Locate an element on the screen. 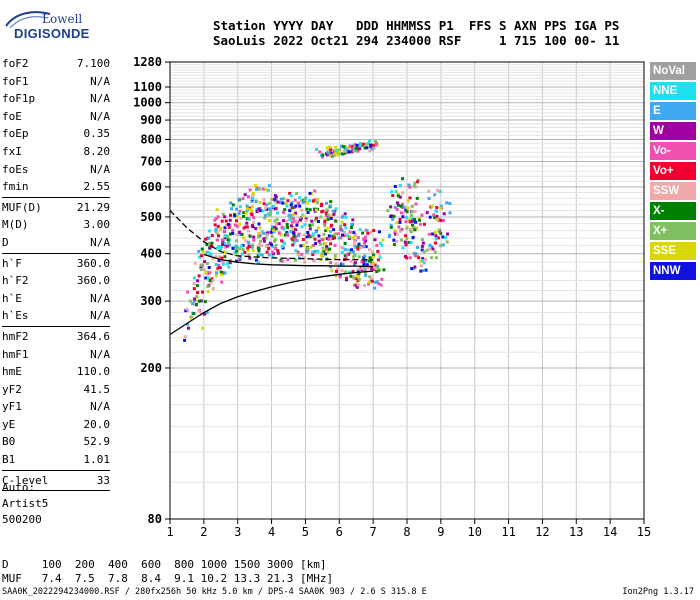 The image size is (700, 600). param-row-hmf1: hmF1 N/A is located at coordinates (56, 355).